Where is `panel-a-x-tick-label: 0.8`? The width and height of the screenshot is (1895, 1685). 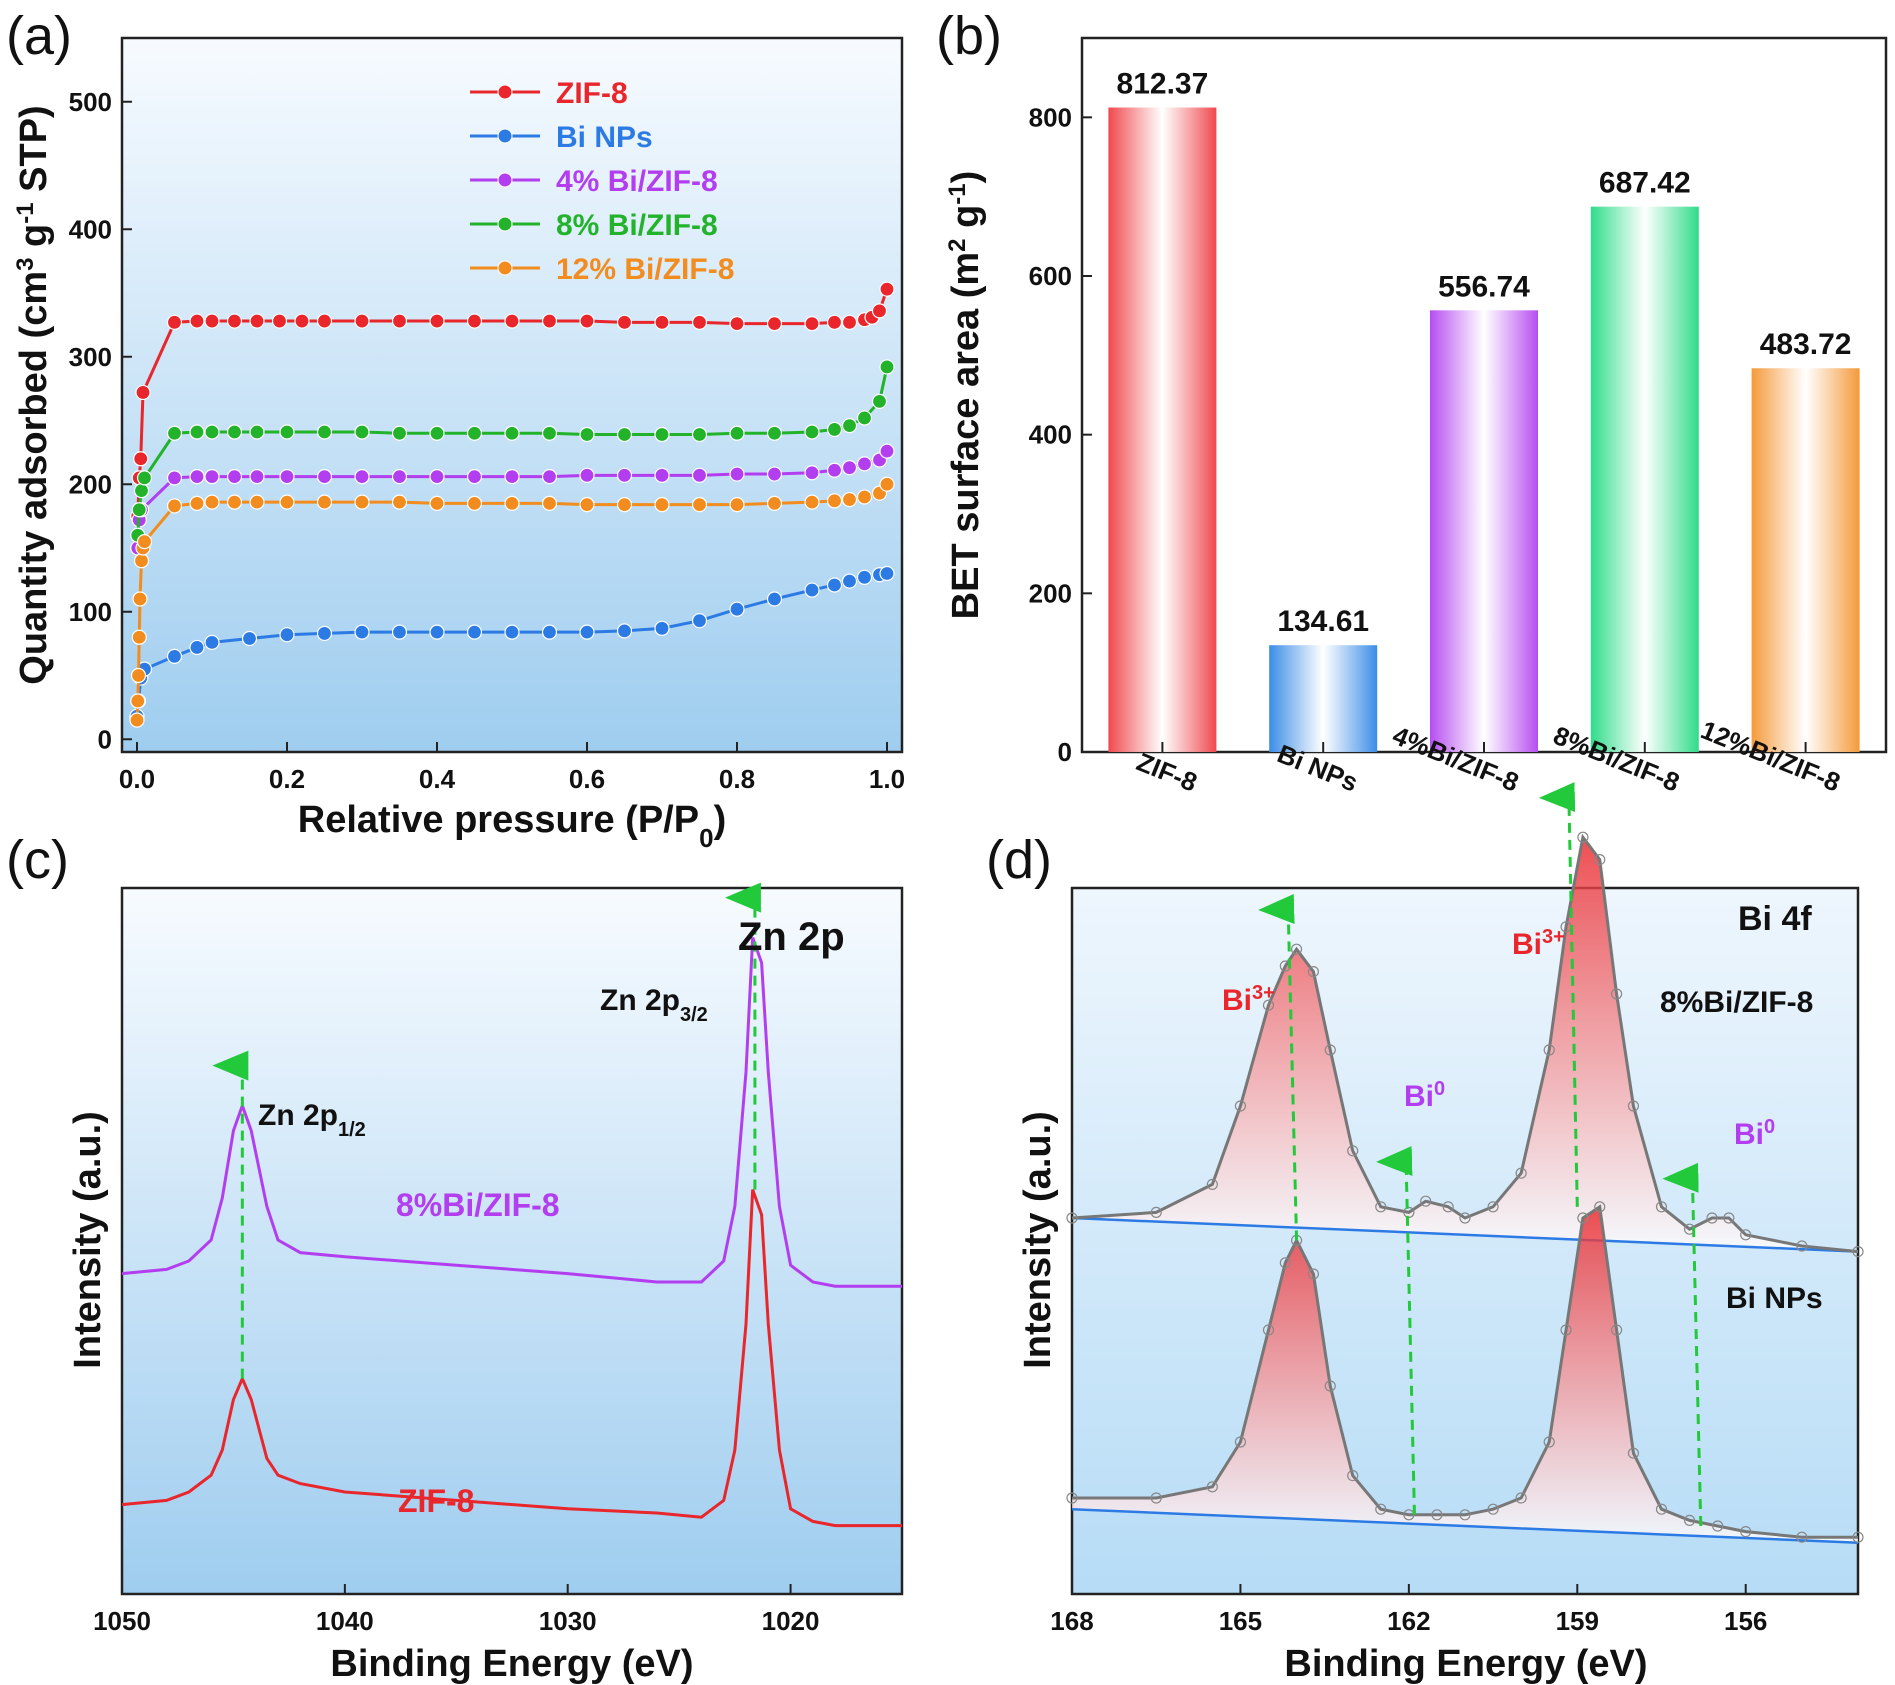 panel-a-x-tick-label: 0.8 is located at coordinates (737, 779).